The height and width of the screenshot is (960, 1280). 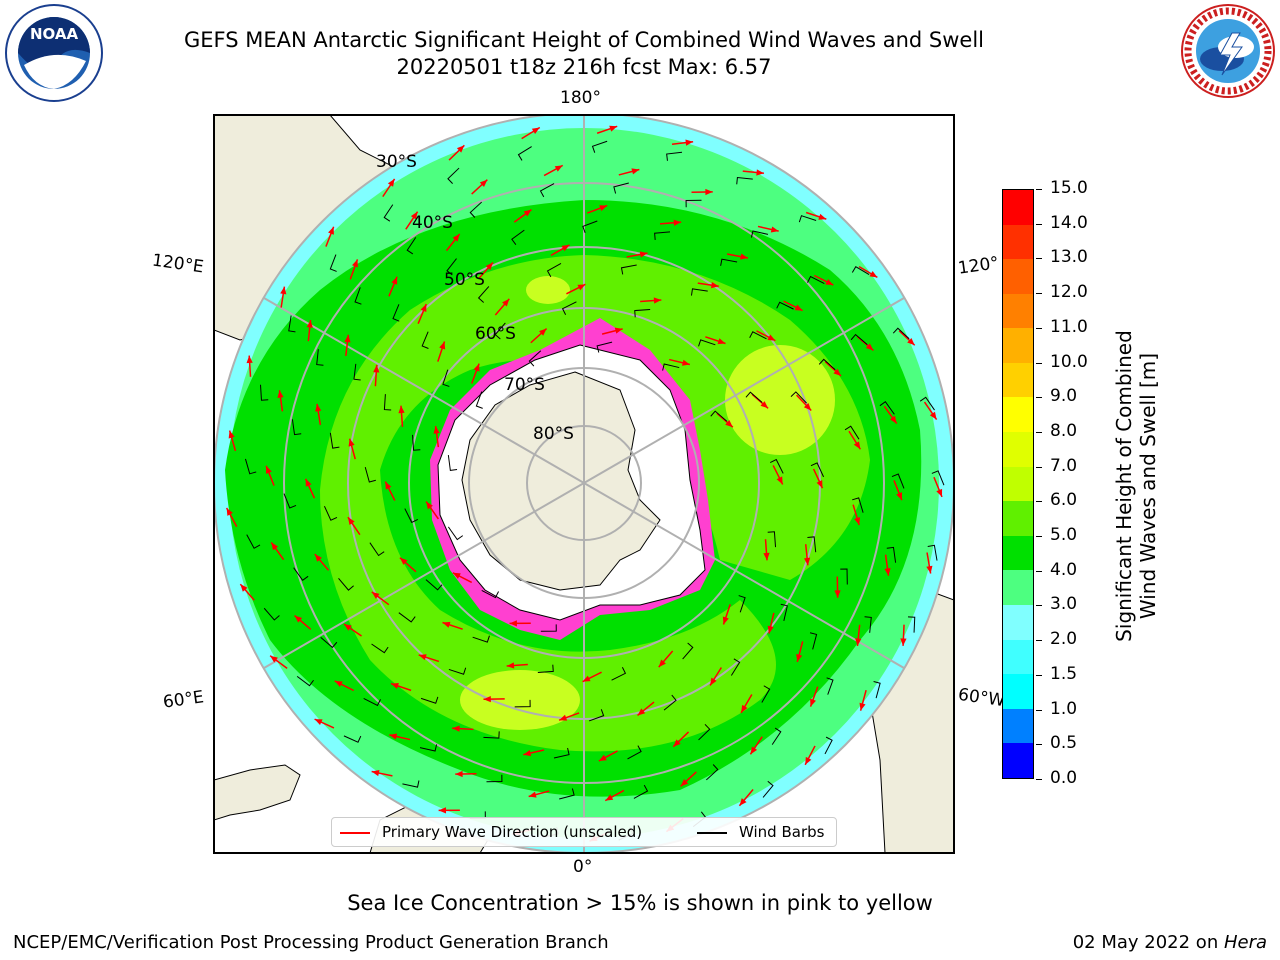 I want to click on lat-label-50s: 50°S, so click(x=464, y=280).